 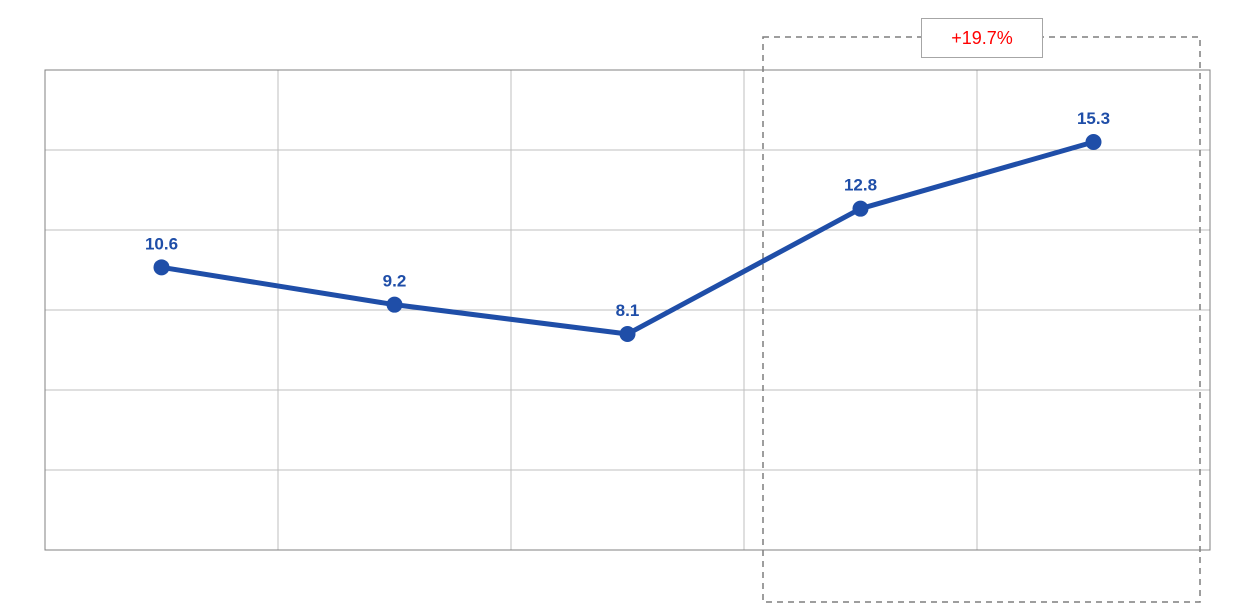 I want to click on growth-callout-label: +19.7%, so click(x=982, y=38).